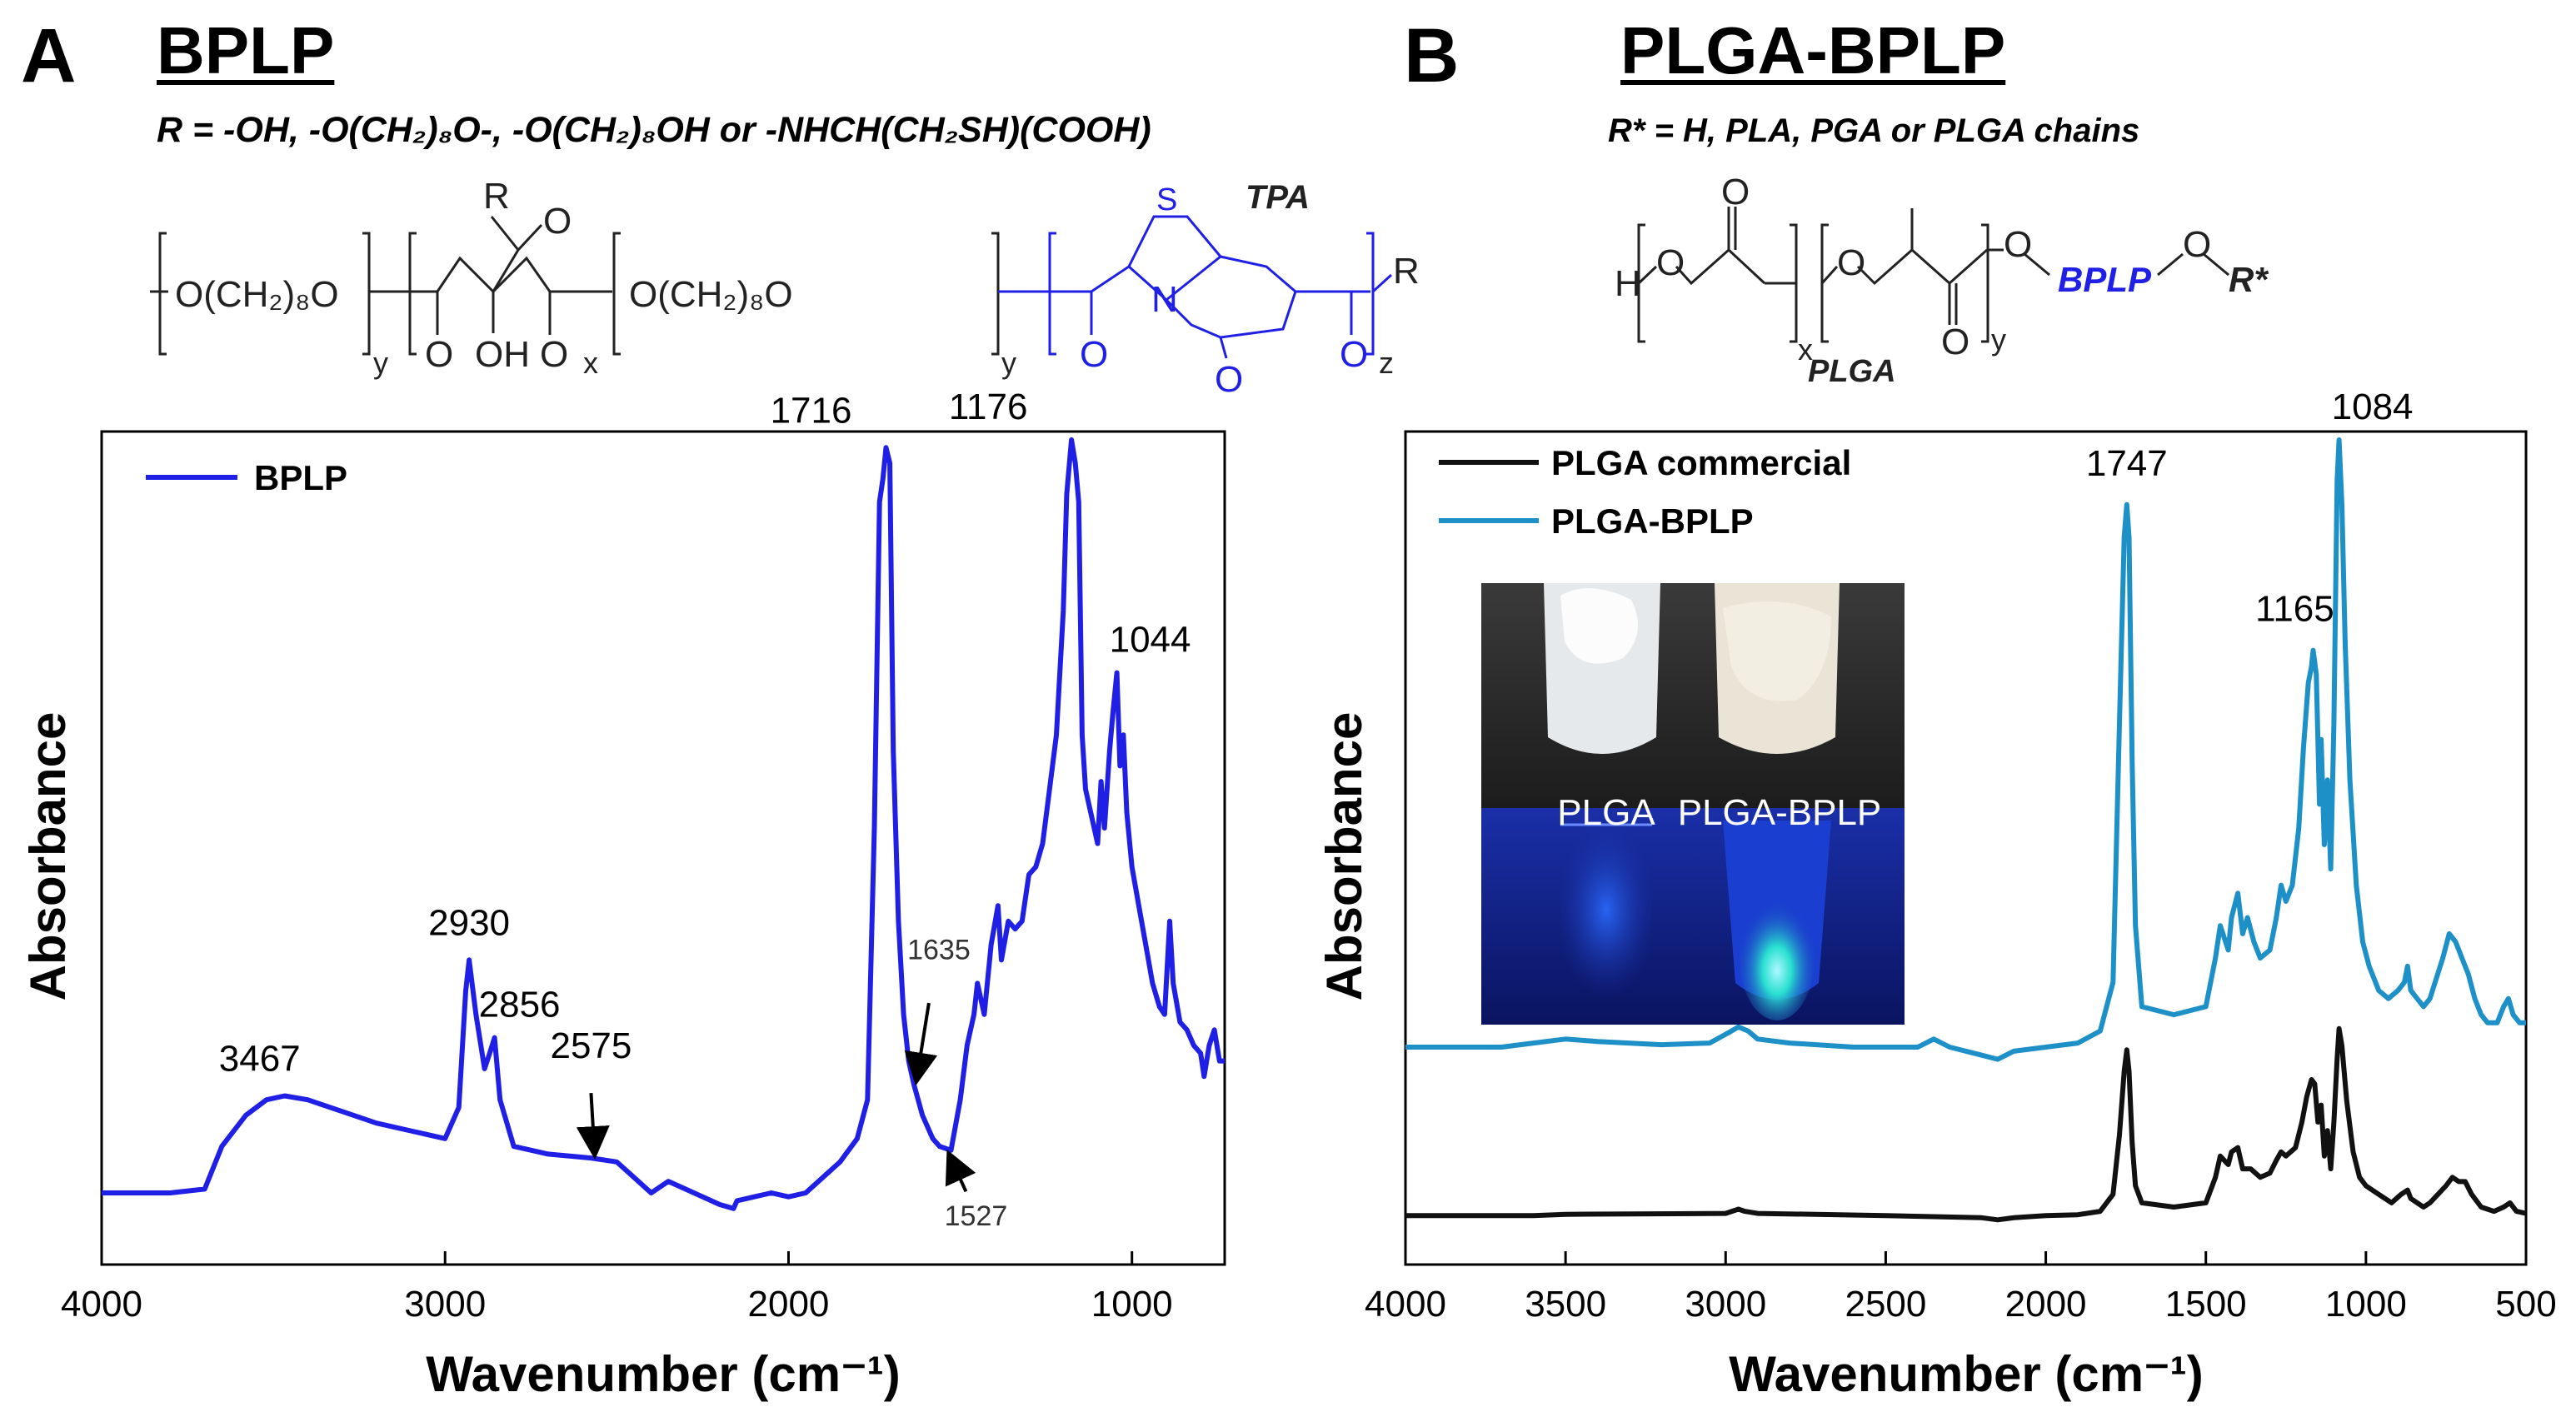  I want to click on chart-b-tick-label: 2500, so click(1885, 1304).